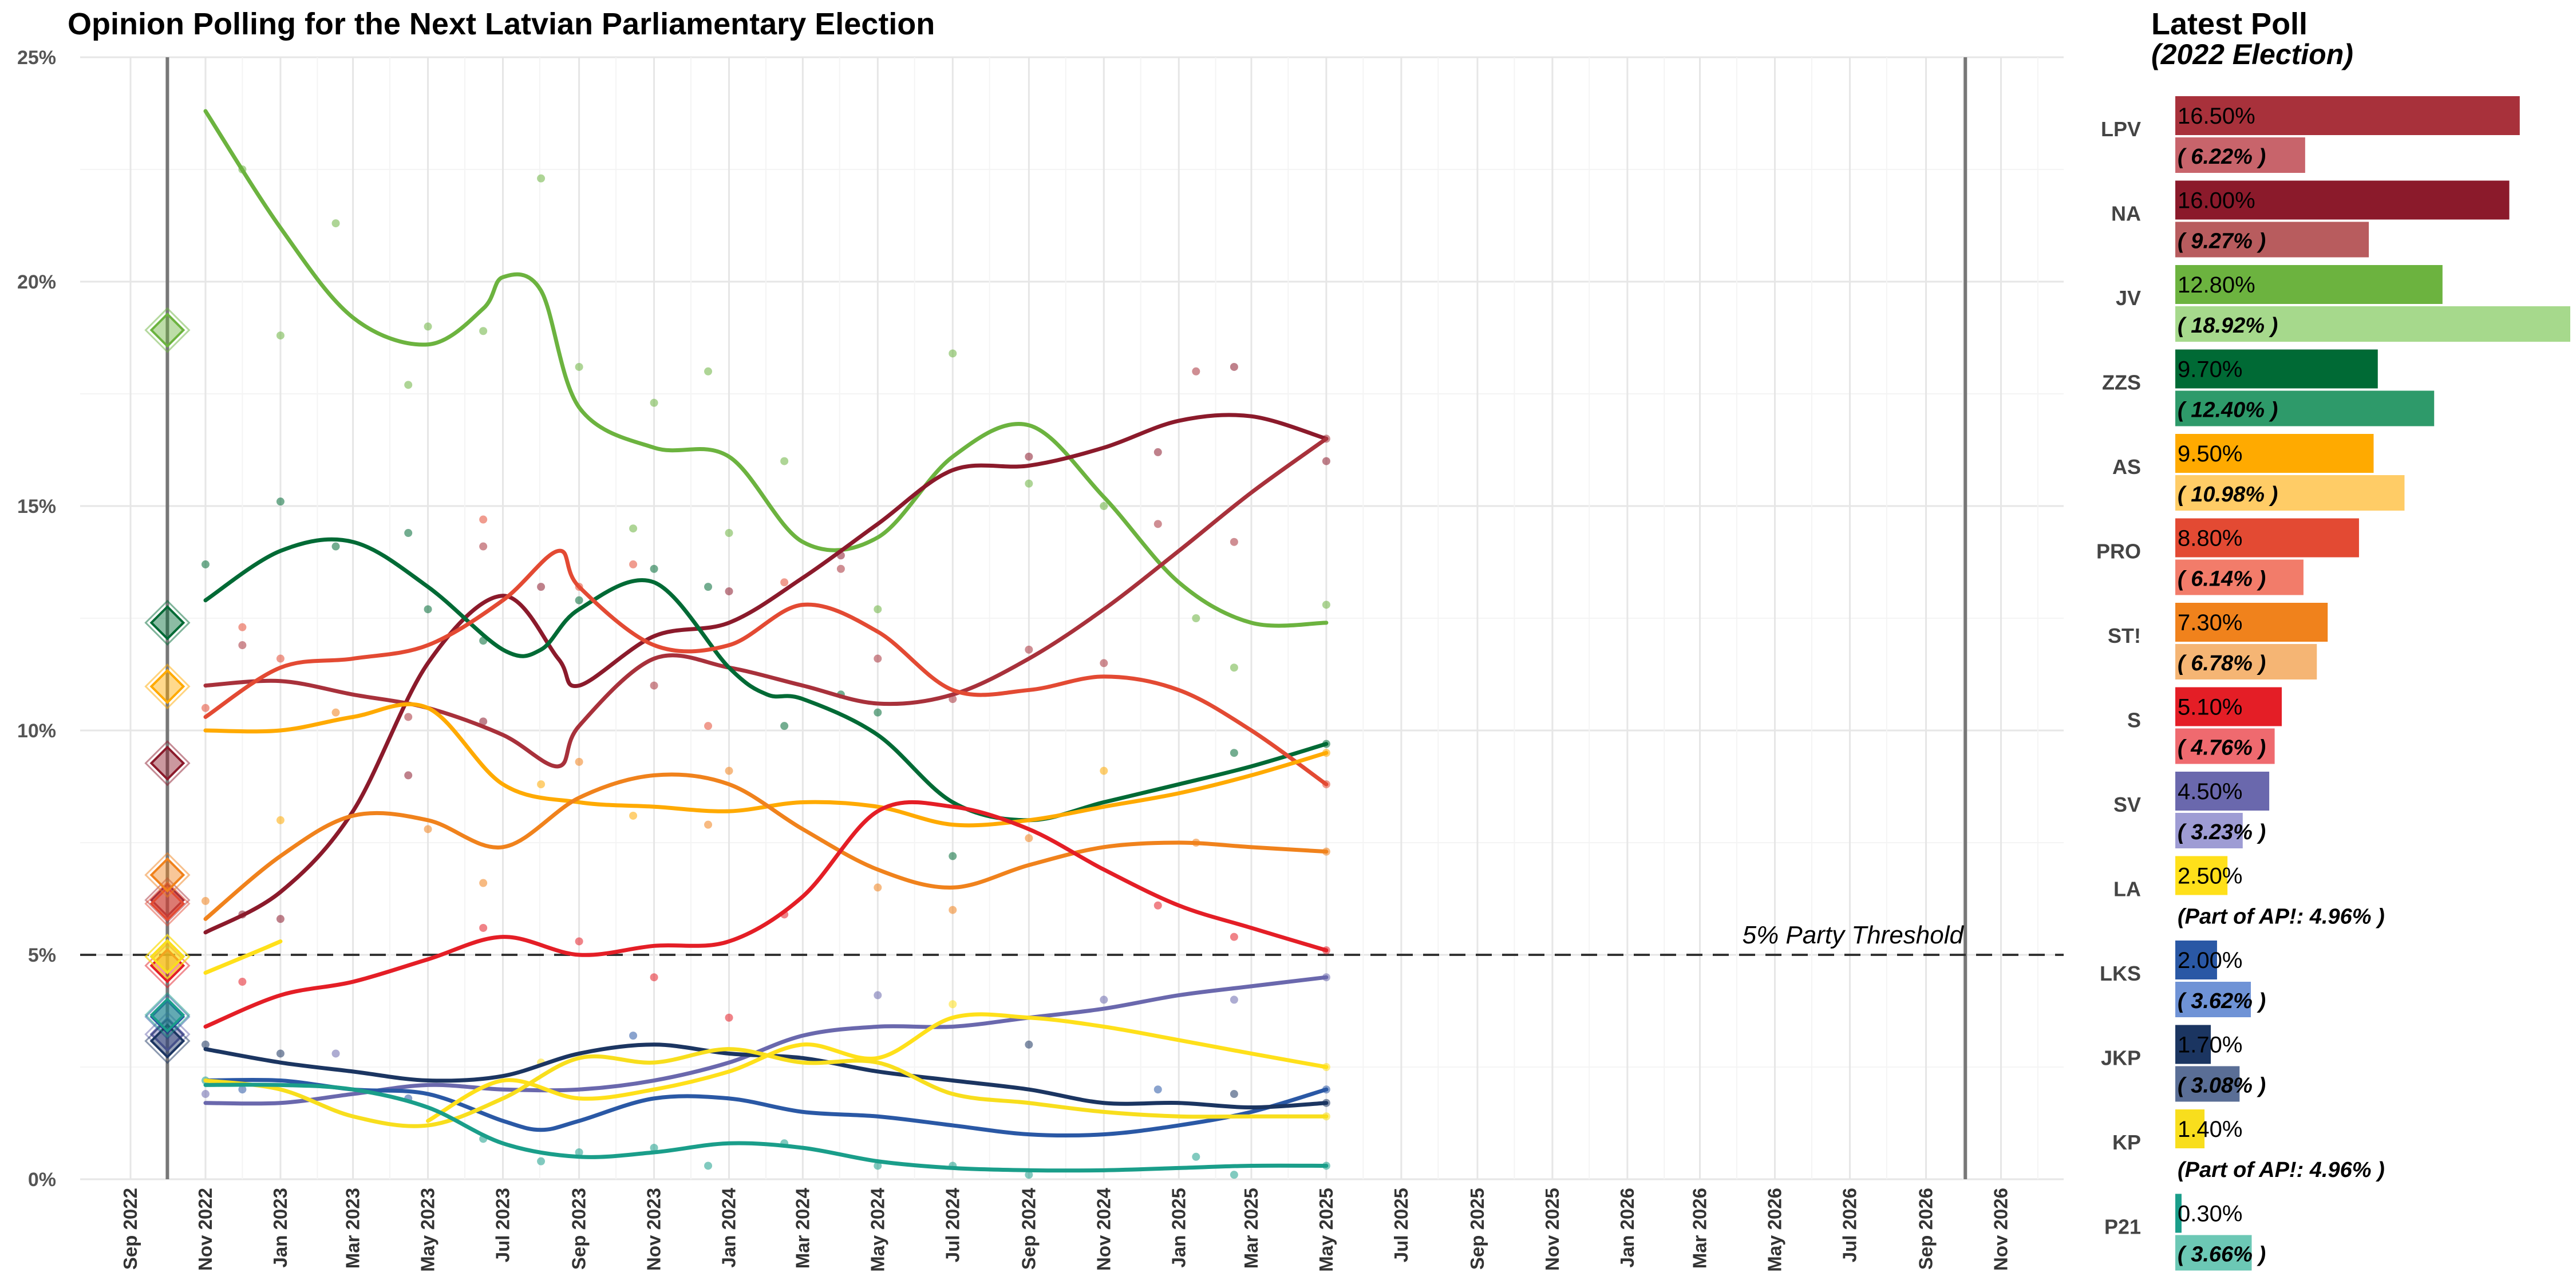 This screenshot has height=1288, width=2576. Describe the element at coordinates (2210, 876) in the screenshot. I see `latest-poll-value: 2.50%` at that location.